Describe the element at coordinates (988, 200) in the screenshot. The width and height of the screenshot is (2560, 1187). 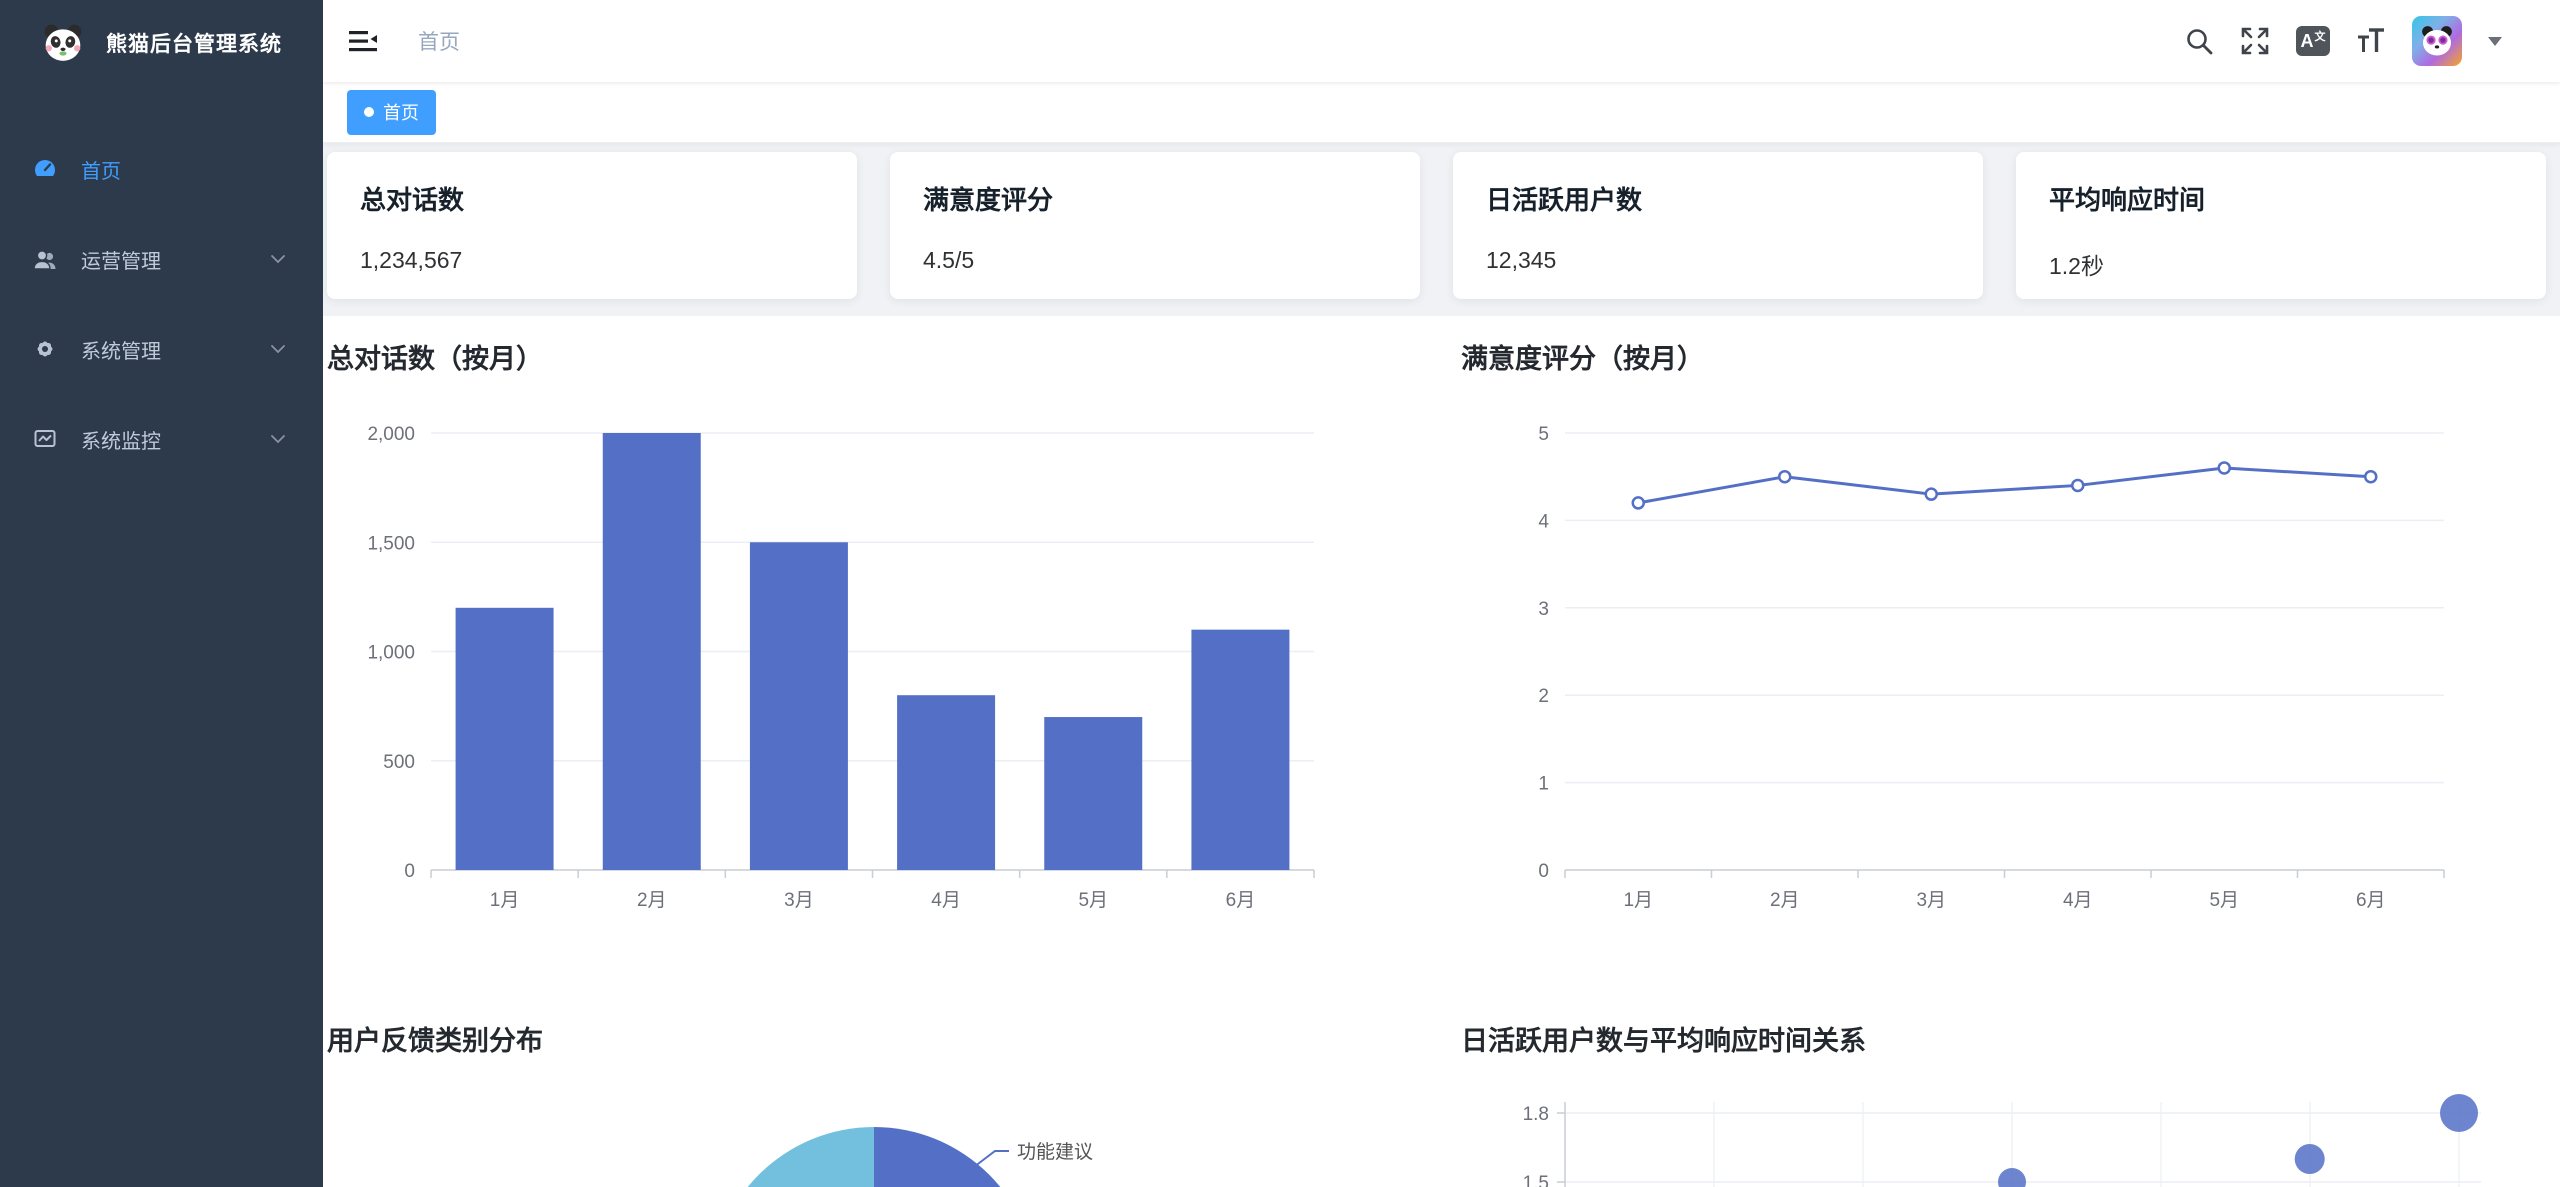
I see `stat-card-title: 满意度评分` at that location.